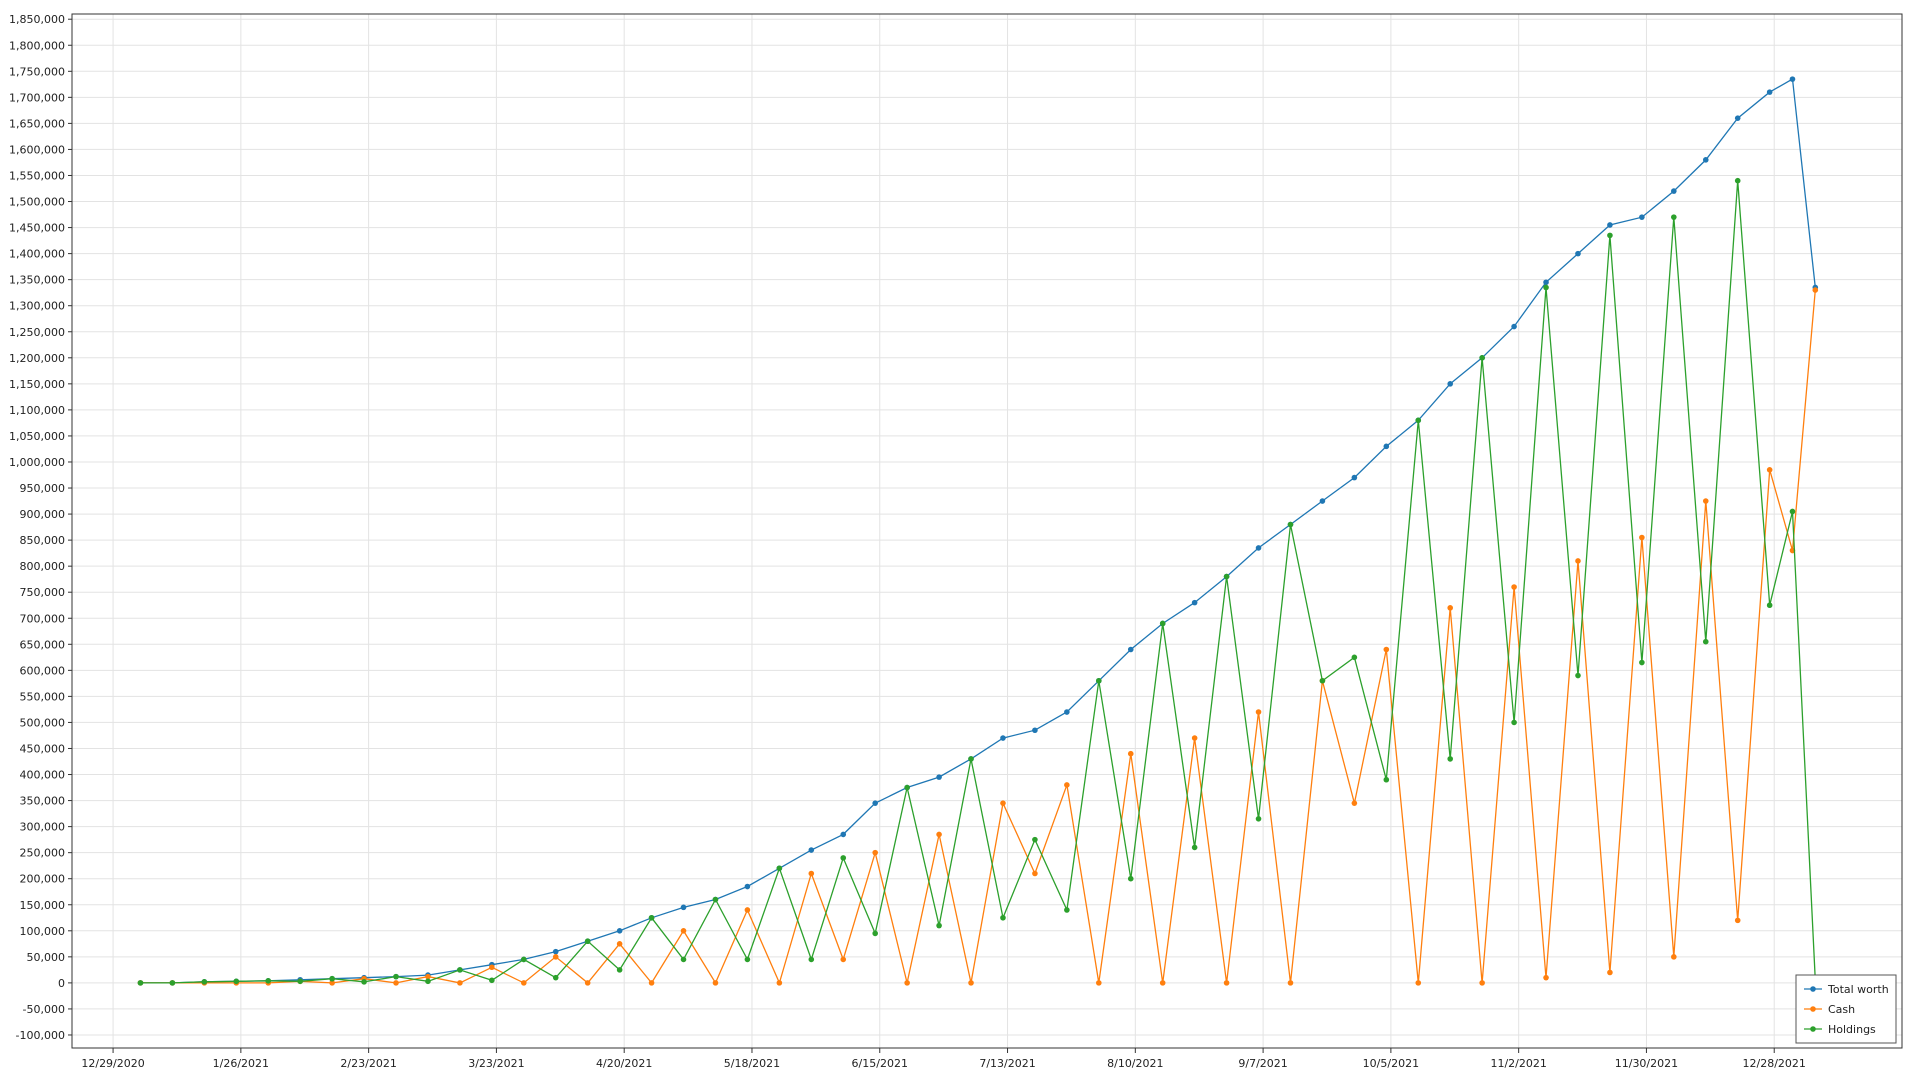  What do you see at coordinates (1774, 1063) in the screenshot?
I see `x-tick-label: 12/28/2021` at bounding box center [1774, 1063].